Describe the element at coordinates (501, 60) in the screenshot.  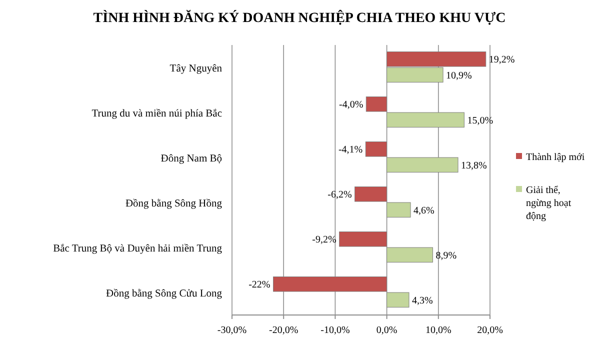
I see `data-label: 19,2%` at that location.